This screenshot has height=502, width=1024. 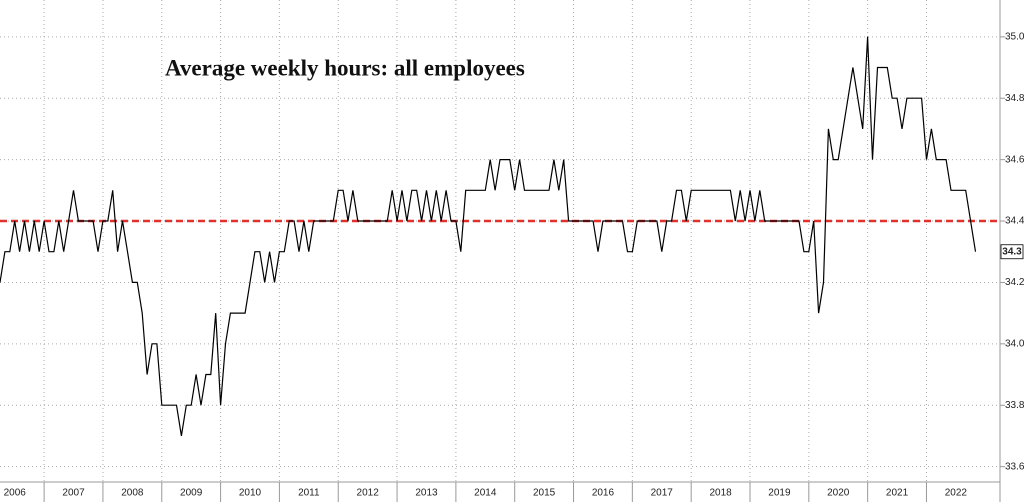 What do you see at coordinates (1014, 98) in the screenshot?
I see `y-tick-label: 34.8` at bounding box center [1014, 98].